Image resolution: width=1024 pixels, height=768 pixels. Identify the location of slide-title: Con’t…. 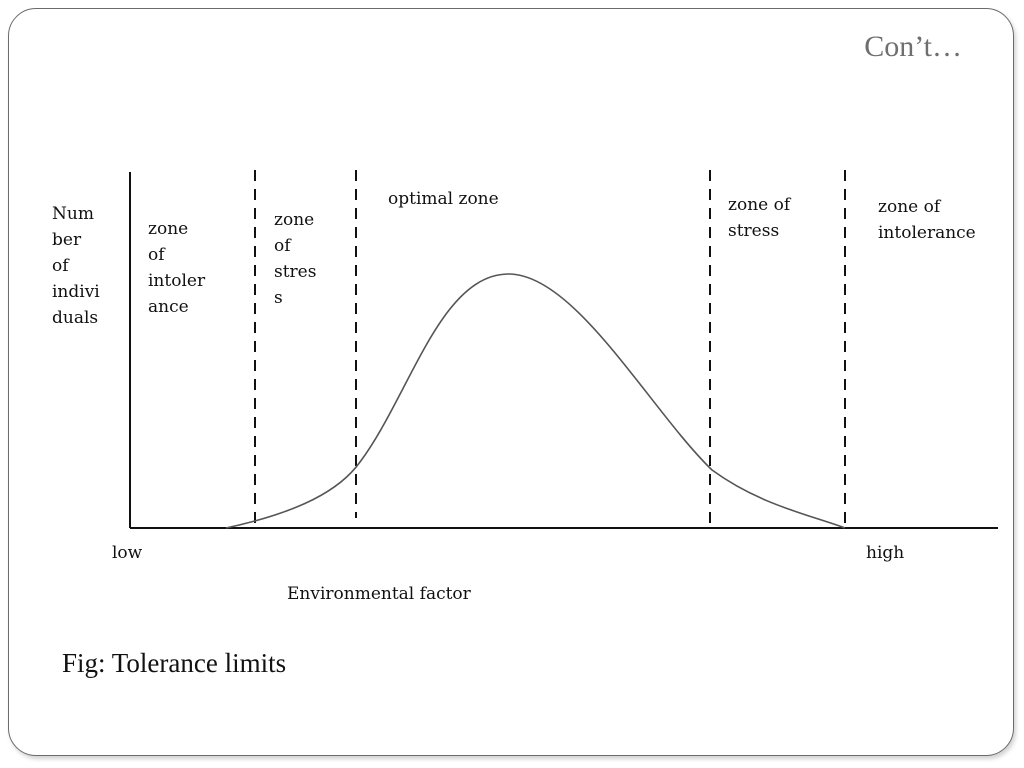
(913, 46).